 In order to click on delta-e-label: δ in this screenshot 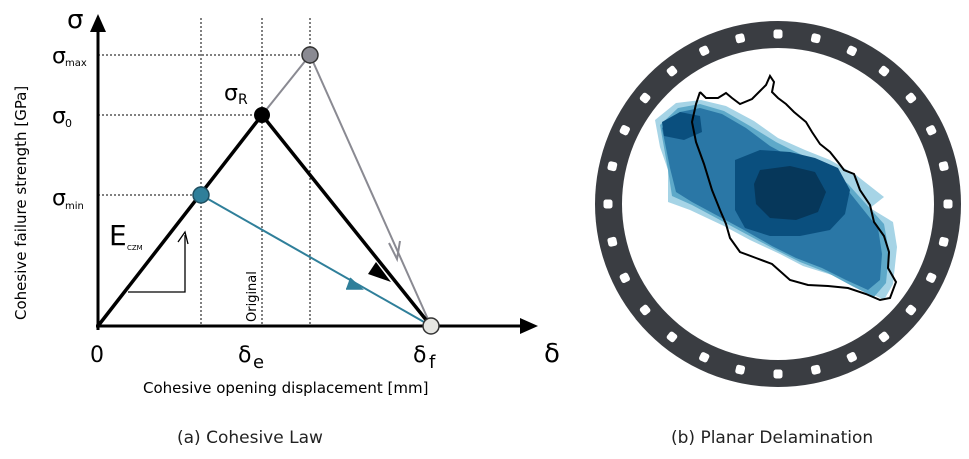, I will do `click(244, 355)`.